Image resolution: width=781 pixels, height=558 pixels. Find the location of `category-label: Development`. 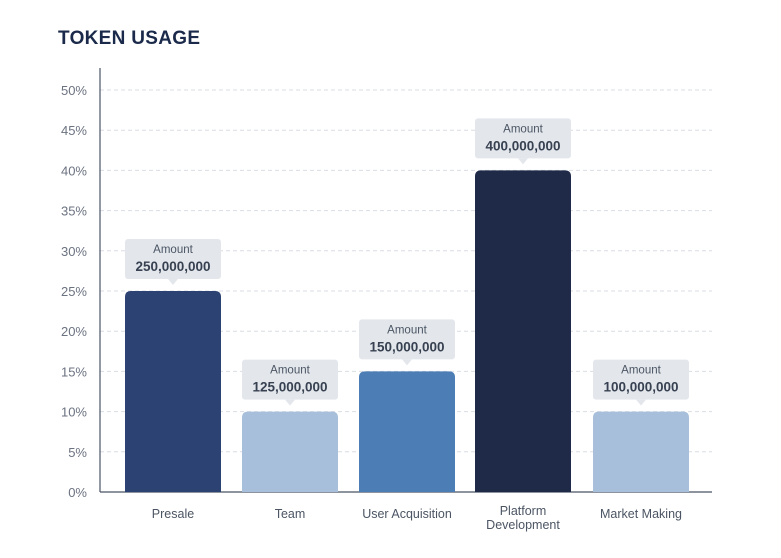

category-label: Development is located at coordinates (523, 525).